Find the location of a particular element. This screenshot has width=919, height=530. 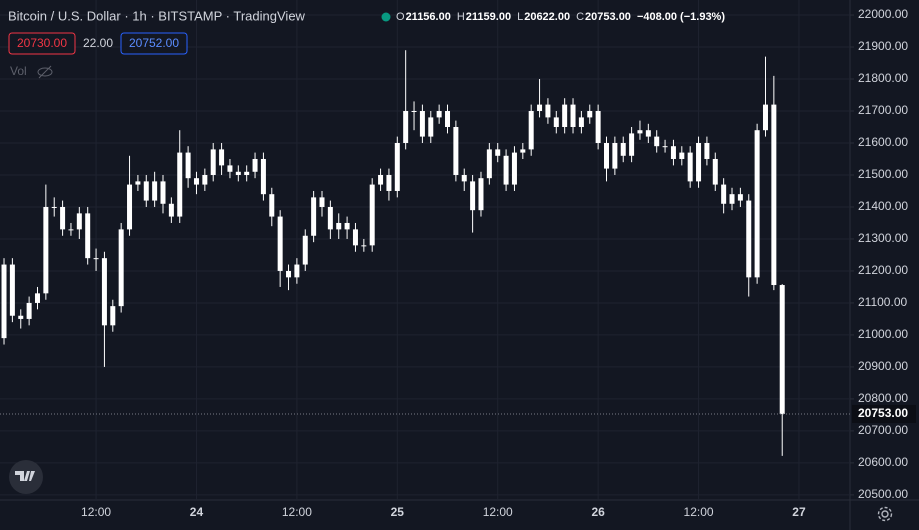

y-tick-label: 21600.00 is located at coordinates (883, 142).